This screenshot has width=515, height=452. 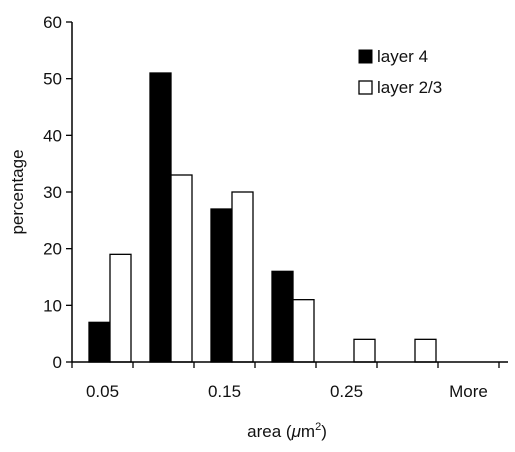 I want to click on y-tick-label: 10, so click(x=52, y=305).